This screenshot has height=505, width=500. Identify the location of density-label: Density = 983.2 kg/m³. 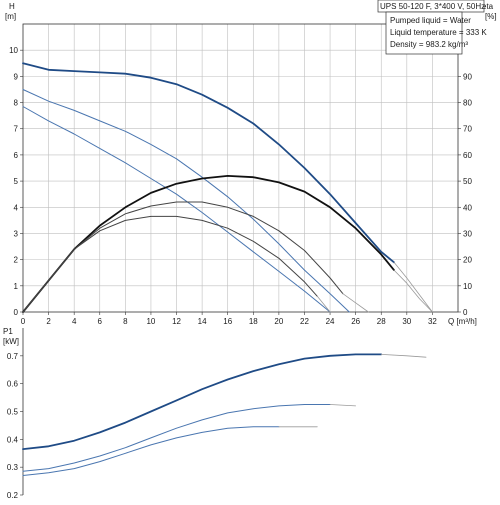
(429, 44).